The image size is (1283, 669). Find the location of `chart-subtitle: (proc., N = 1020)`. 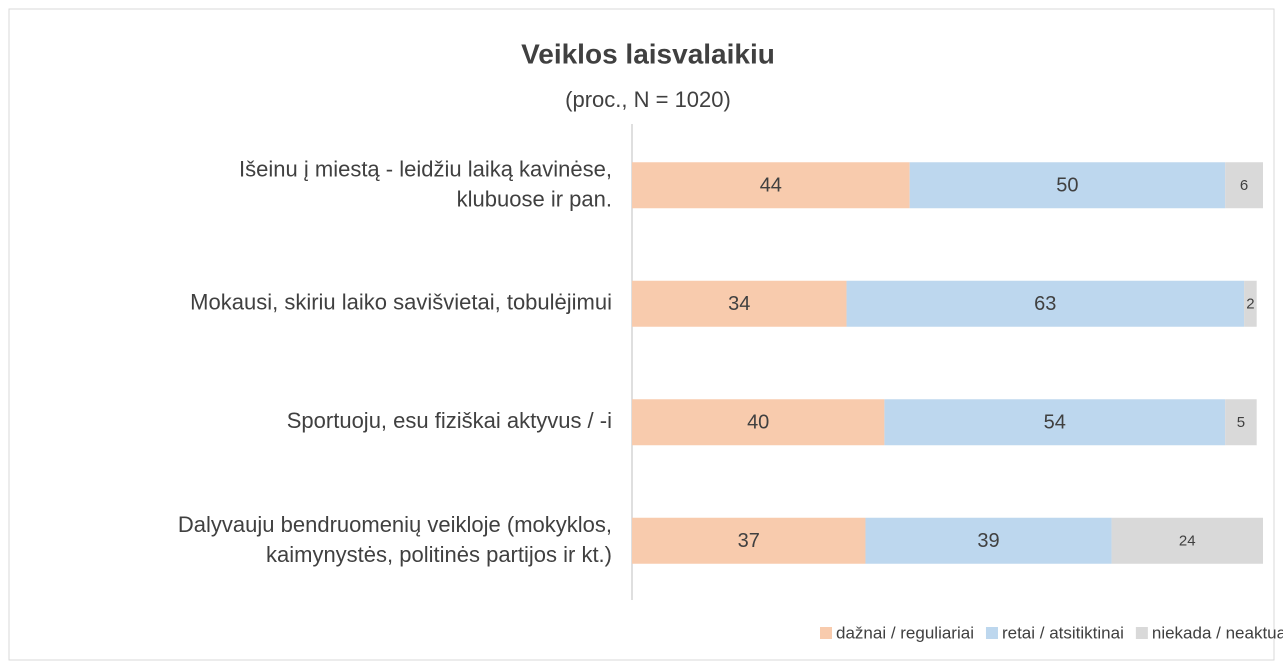

chart-subtitle: (proc., N = 1020) is located at coordinates (648, 99).